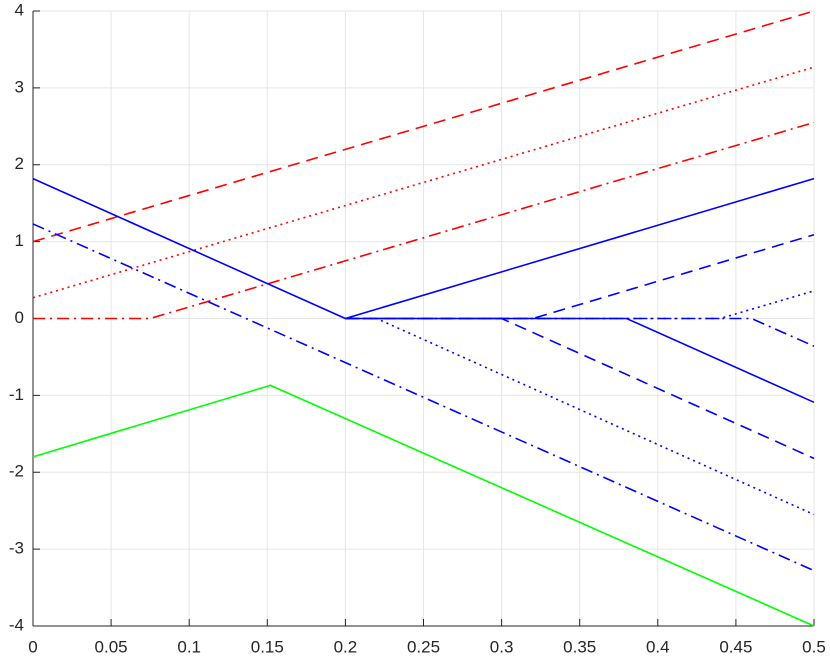 Image resolution: width=830 pixels, height=663 pixels. What do you see at coordinates (189, 646) in the screenshot?
I see `x-tick-label: 0.1` at bounding box center [189, 646].